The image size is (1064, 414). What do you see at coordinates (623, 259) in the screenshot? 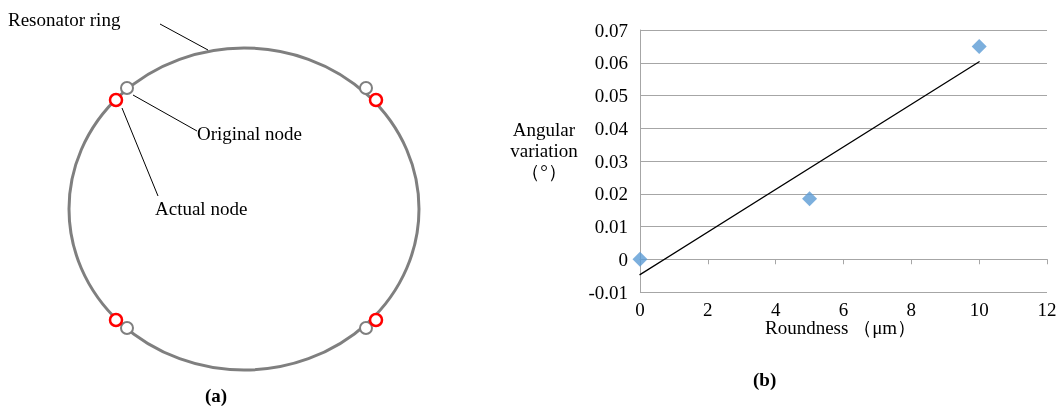
I see `y-tick-label: 0` at bounding box center [623, 259].